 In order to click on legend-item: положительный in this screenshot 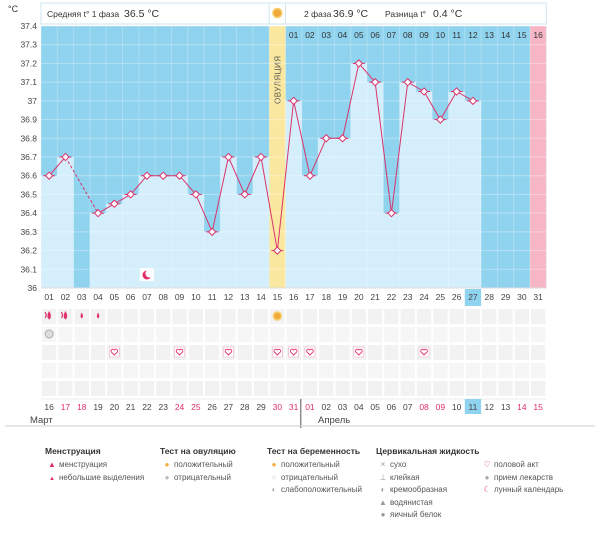, I will do `click(310, 464)`.